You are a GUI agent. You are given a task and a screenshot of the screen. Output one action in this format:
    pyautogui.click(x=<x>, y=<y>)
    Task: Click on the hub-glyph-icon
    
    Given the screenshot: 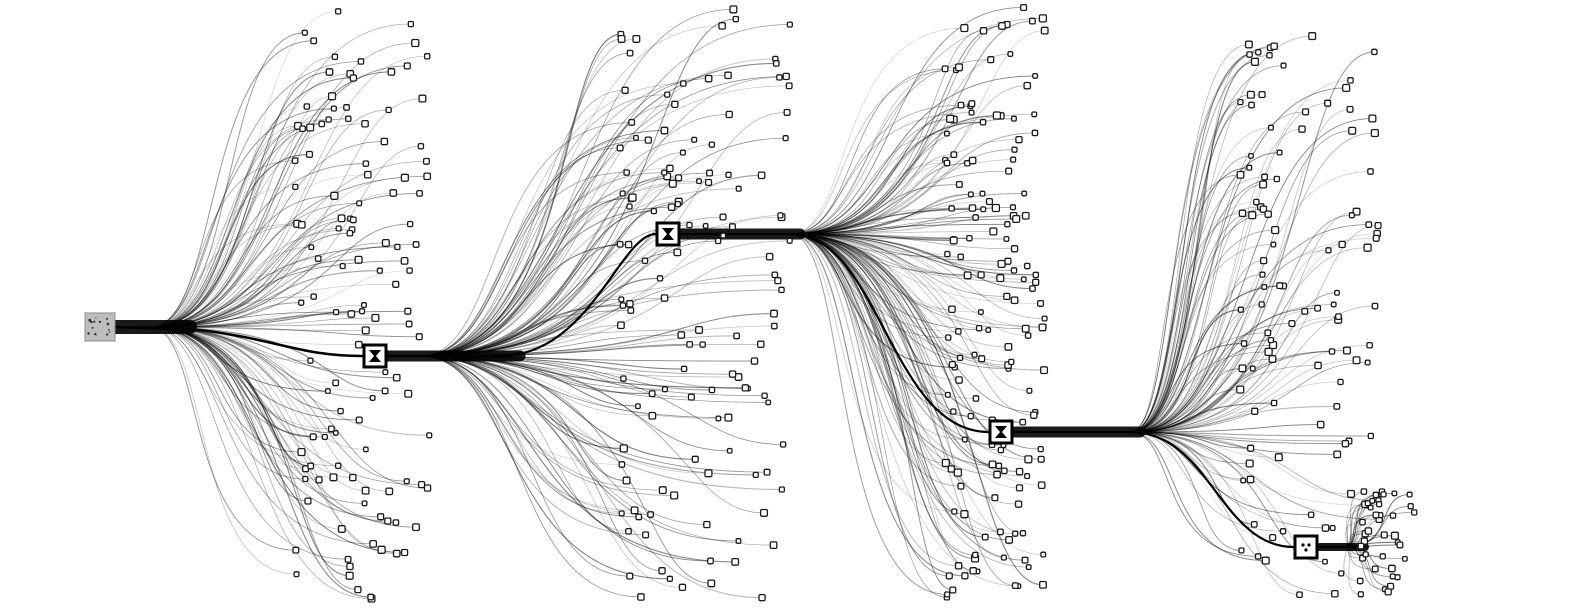 What is the action you would take?
    pyautogui.click(x=1306, y=550)
    